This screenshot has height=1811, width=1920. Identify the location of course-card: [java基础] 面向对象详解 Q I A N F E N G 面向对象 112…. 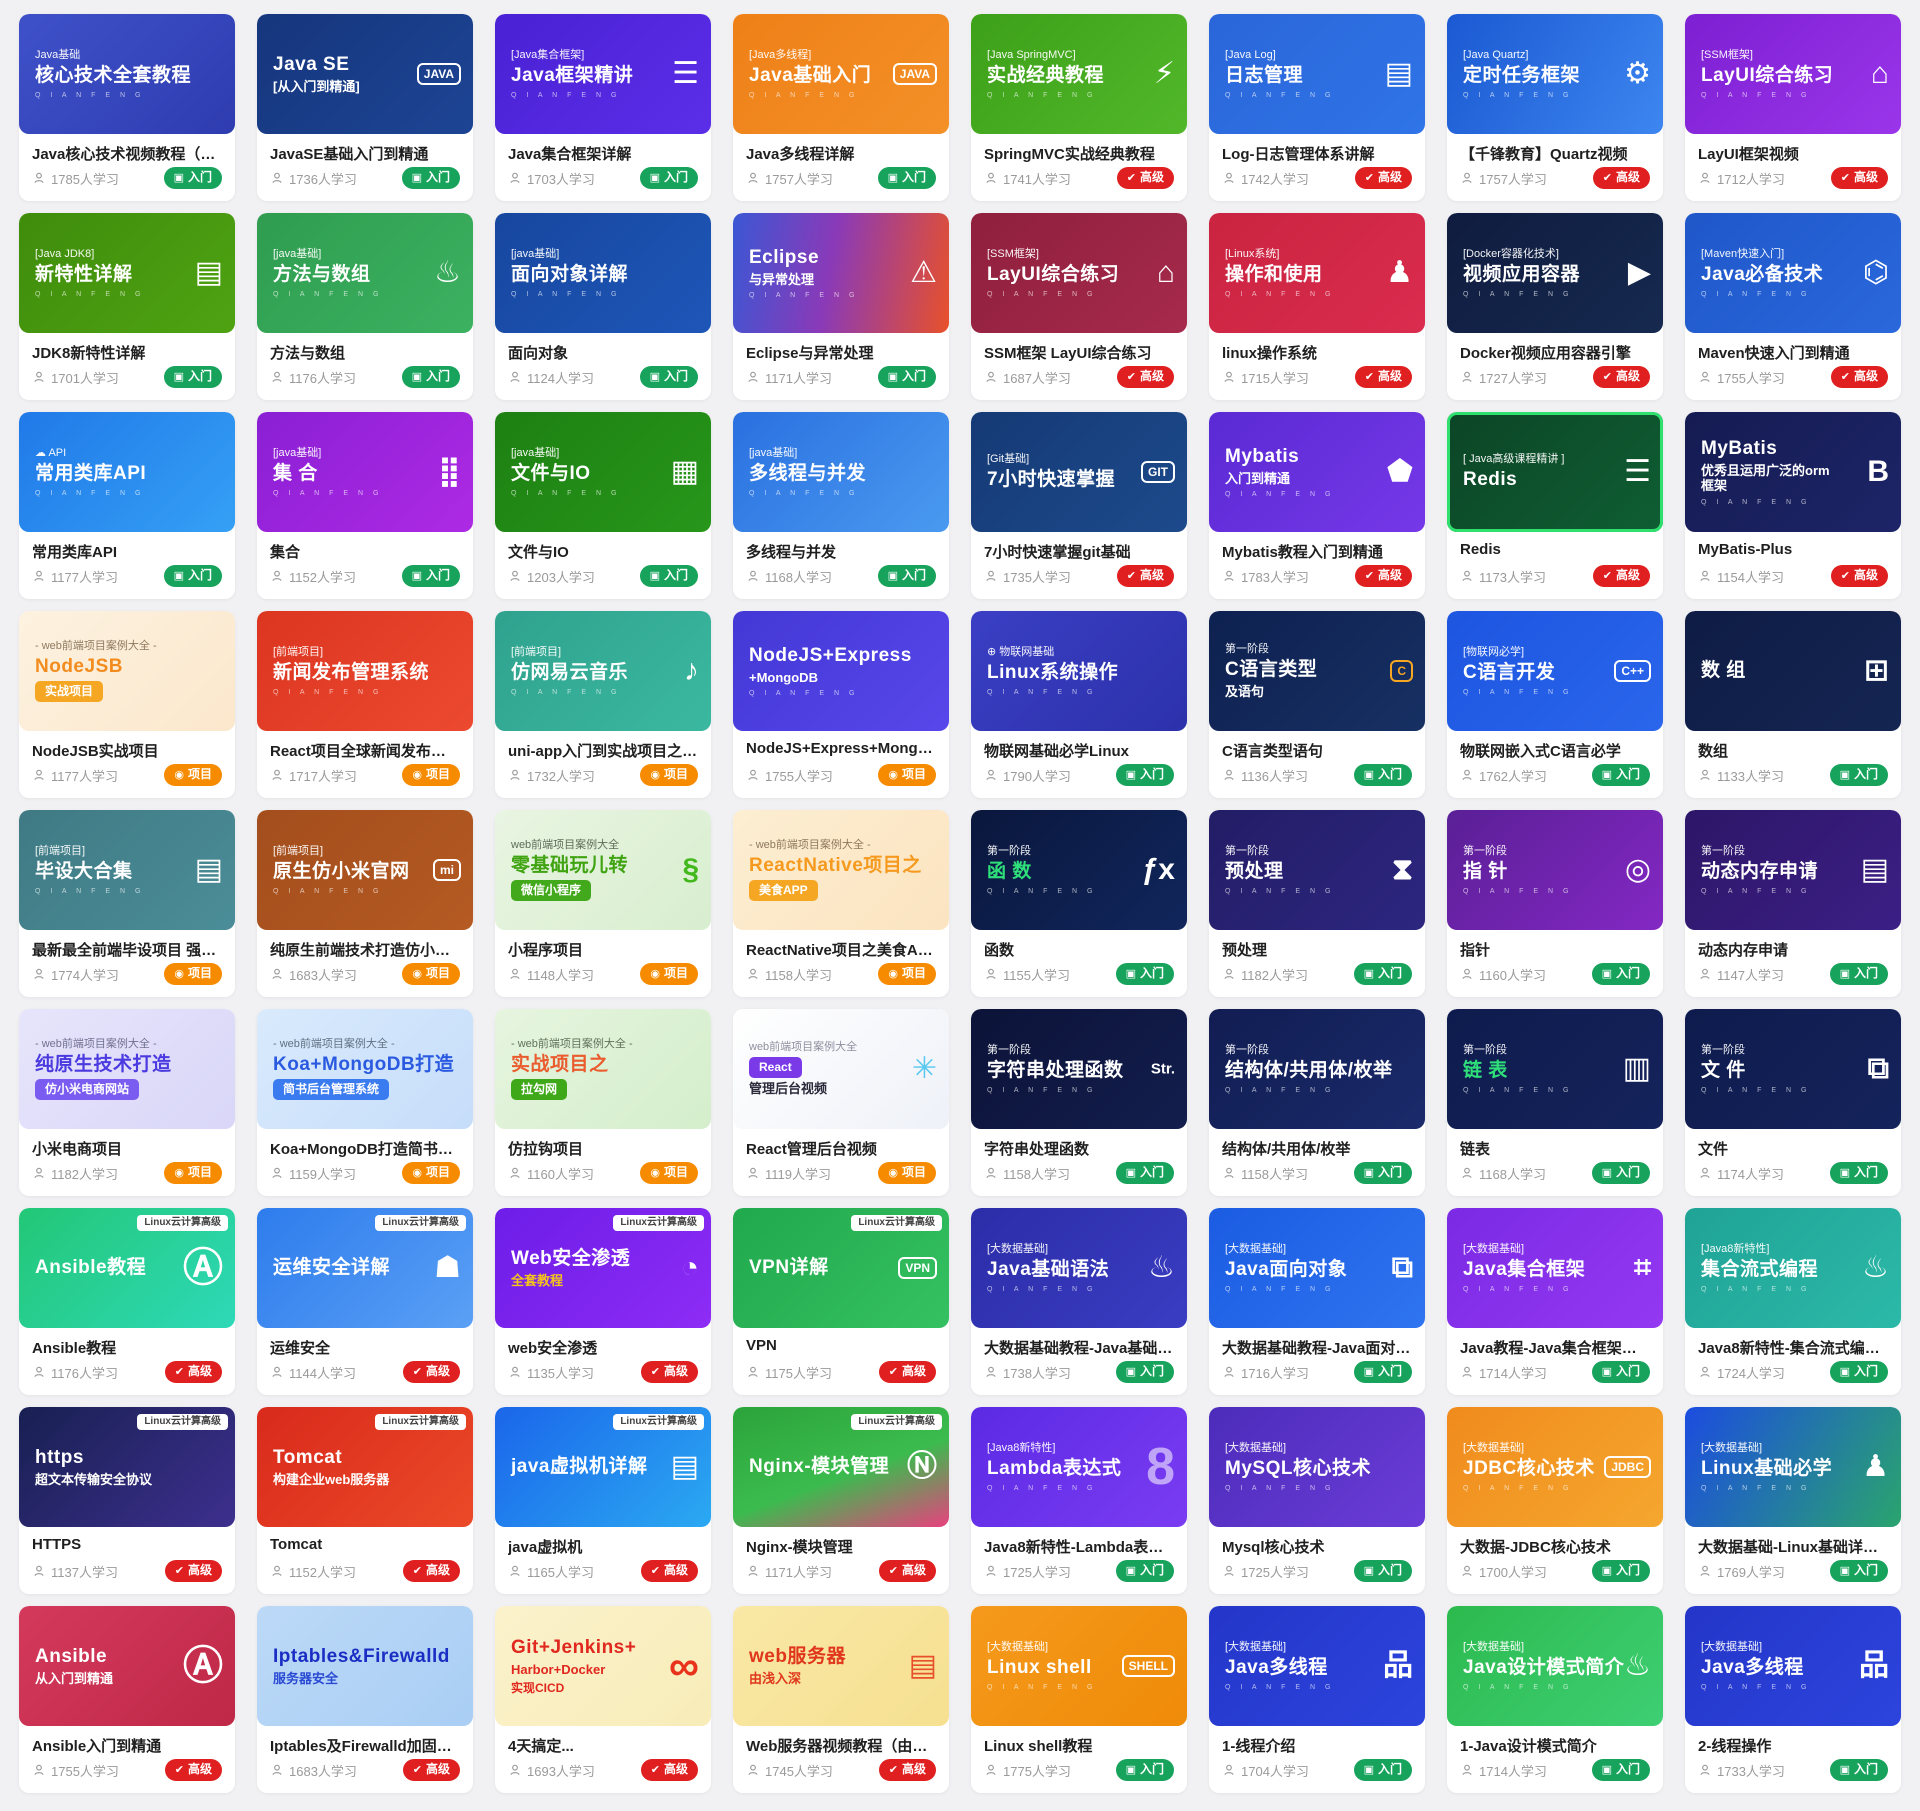
(603, 306).